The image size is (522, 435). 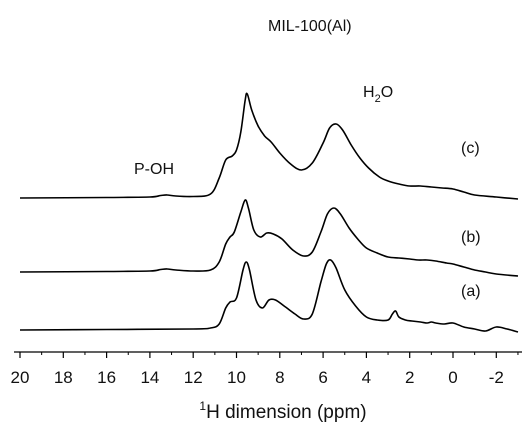 What do you see at coordinates (470, 148) in the screenshot?
I see `trace-label-c: (c)` at bounding box center [470, 148].